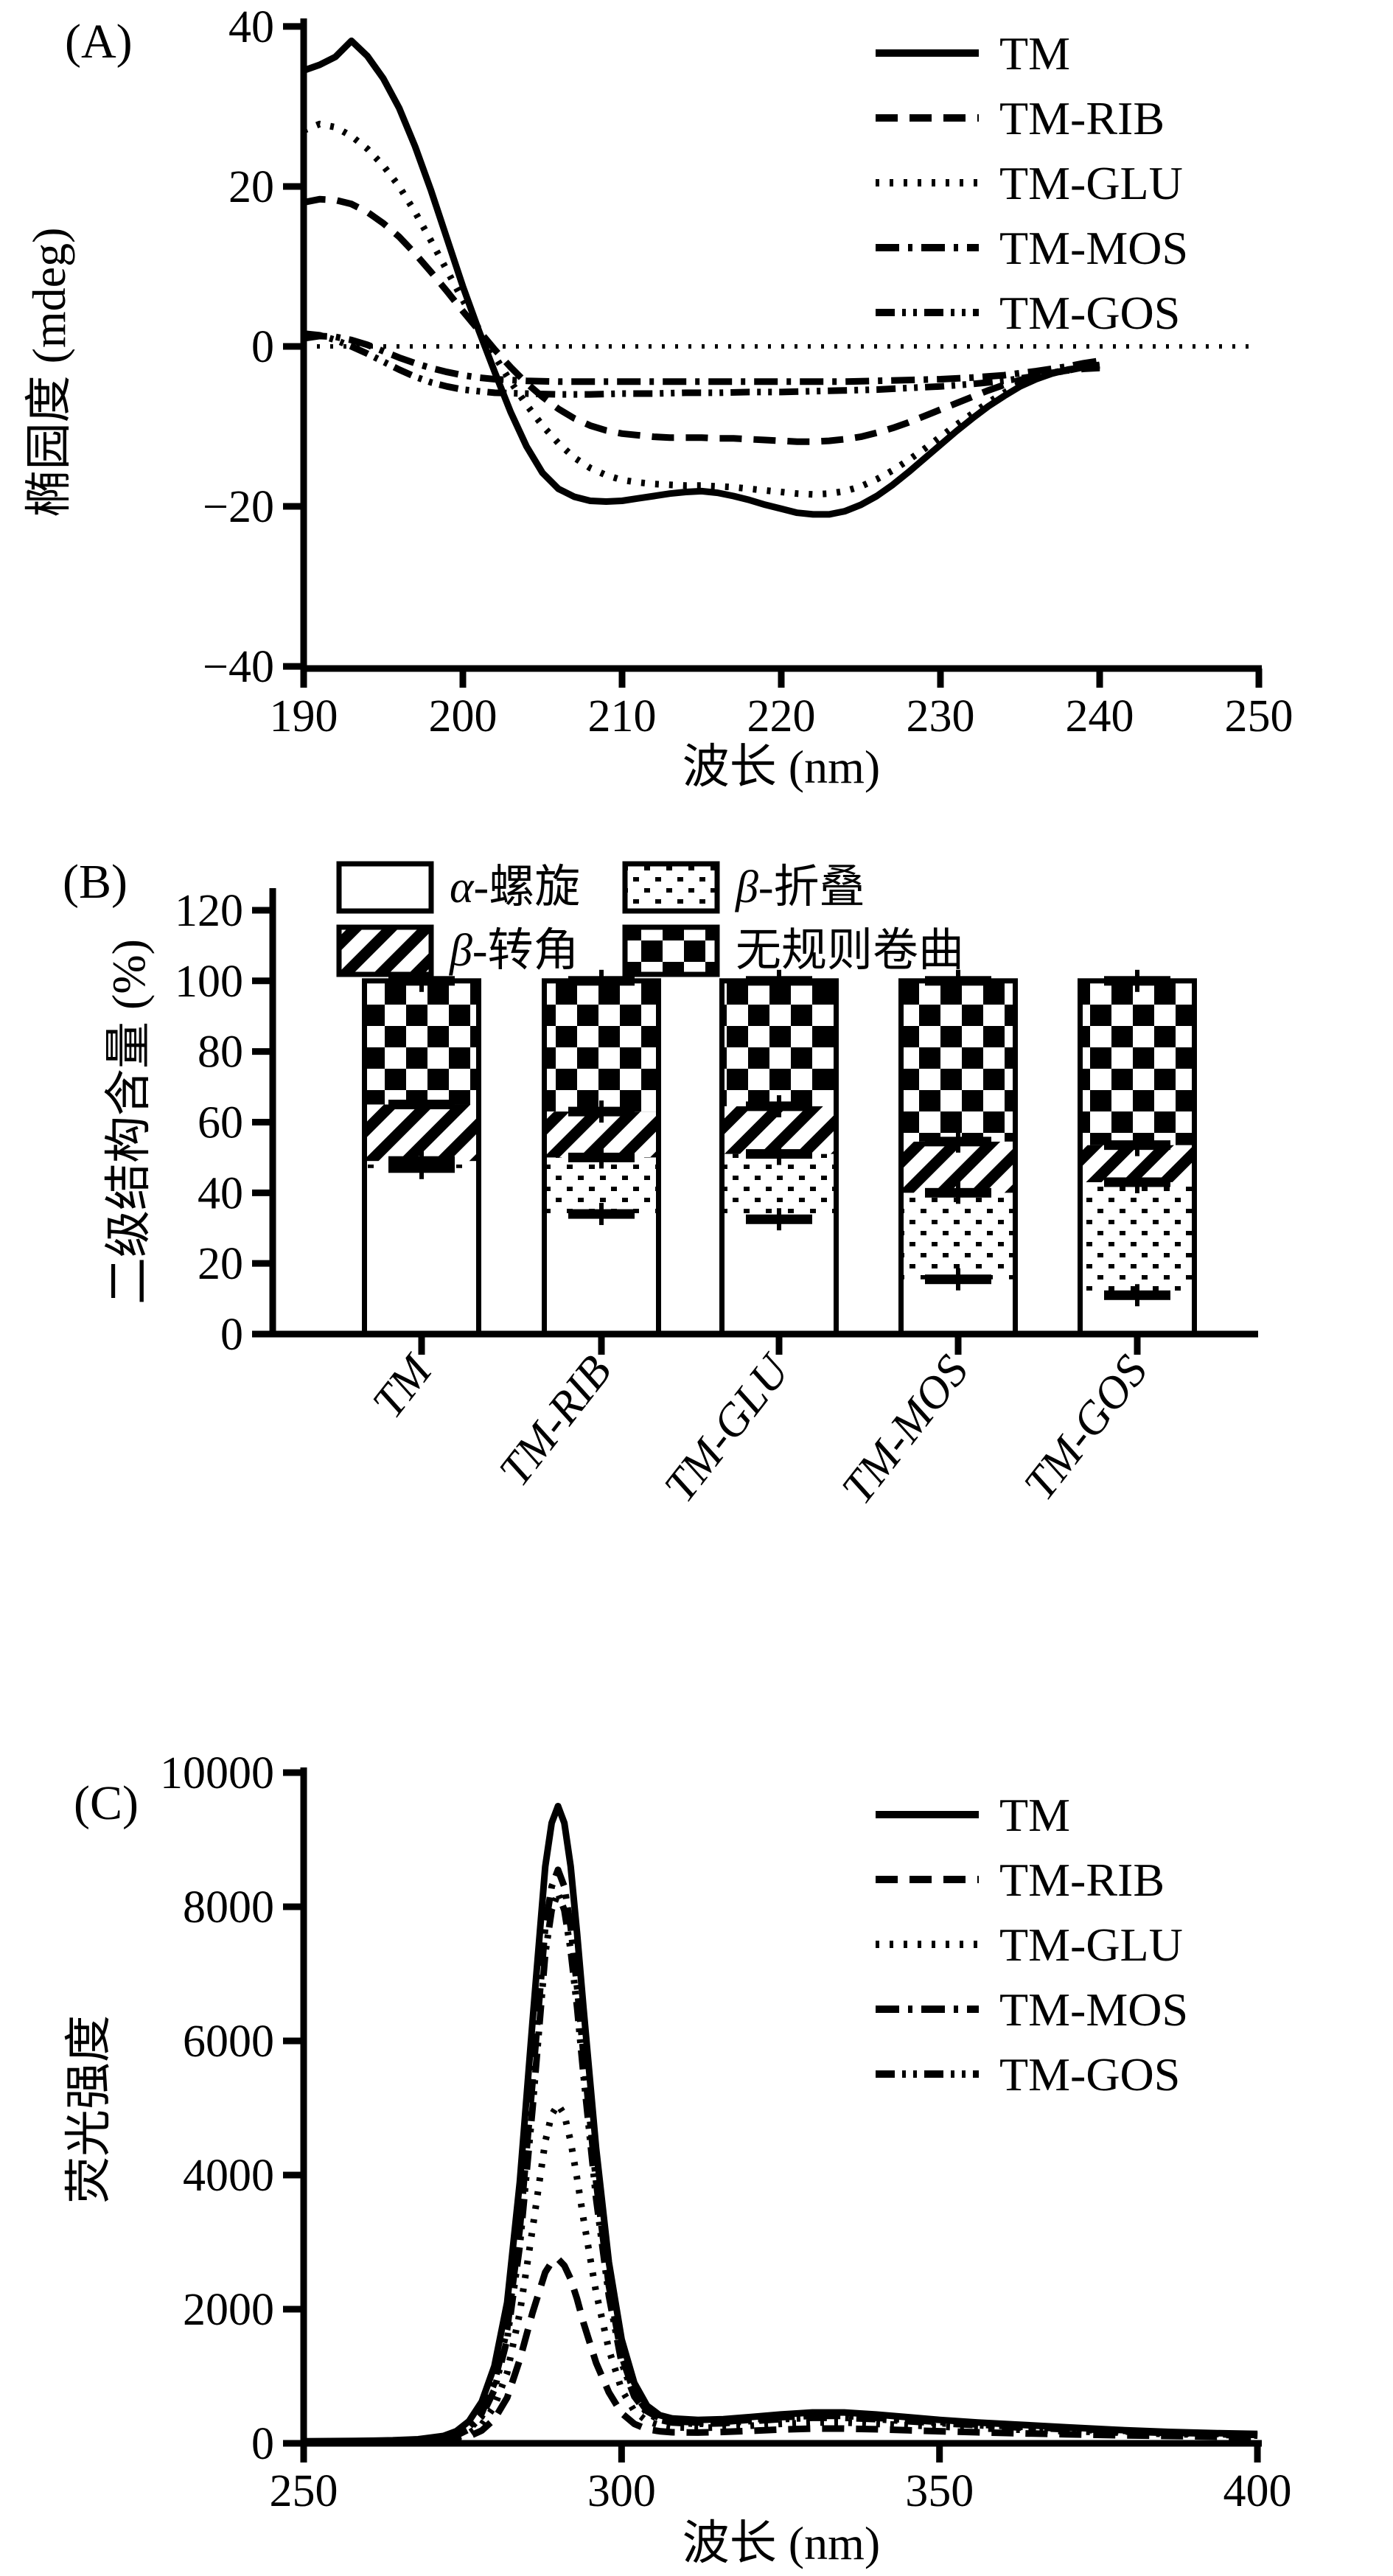 This screenshot has width=1393, height=2576. Describe the element at coordinates (779, 1043) in the screenshot. I see `panel-b-segment-TM-GLU-checker` at that location.